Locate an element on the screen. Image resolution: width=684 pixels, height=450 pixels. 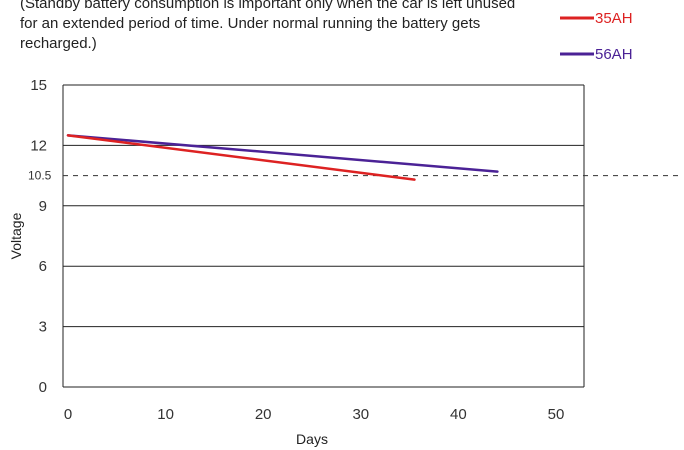
x-tick-label: 10 is located at coordinates (165, 414).